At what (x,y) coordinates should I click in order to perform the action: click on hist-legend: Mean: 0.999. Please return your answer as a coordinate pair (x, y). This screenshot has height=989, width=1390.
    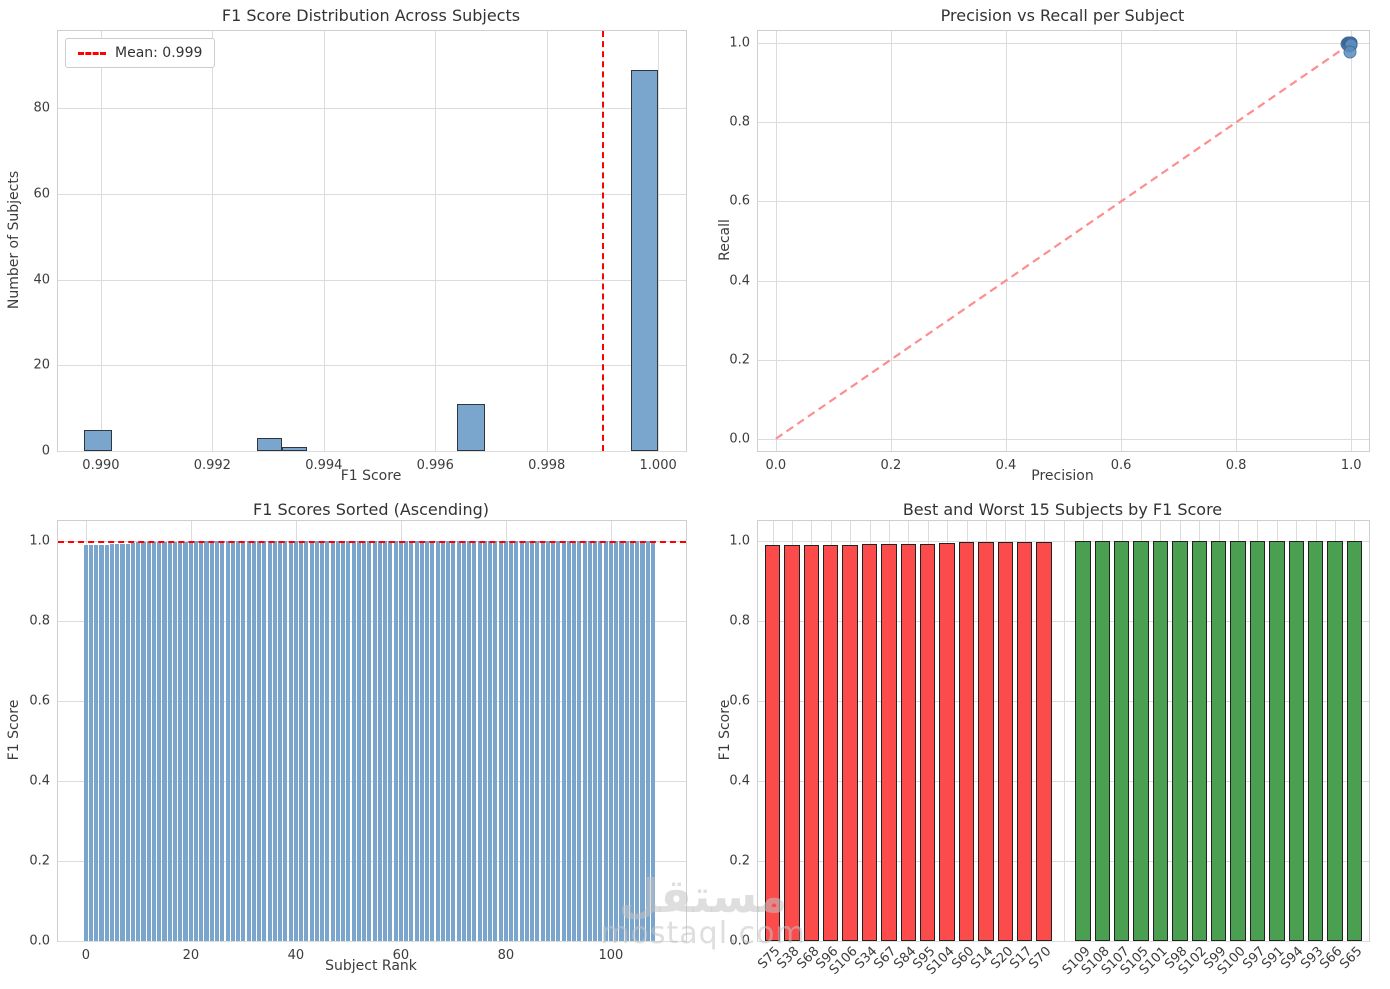
    Looking at the image, I should click on (140, 53).